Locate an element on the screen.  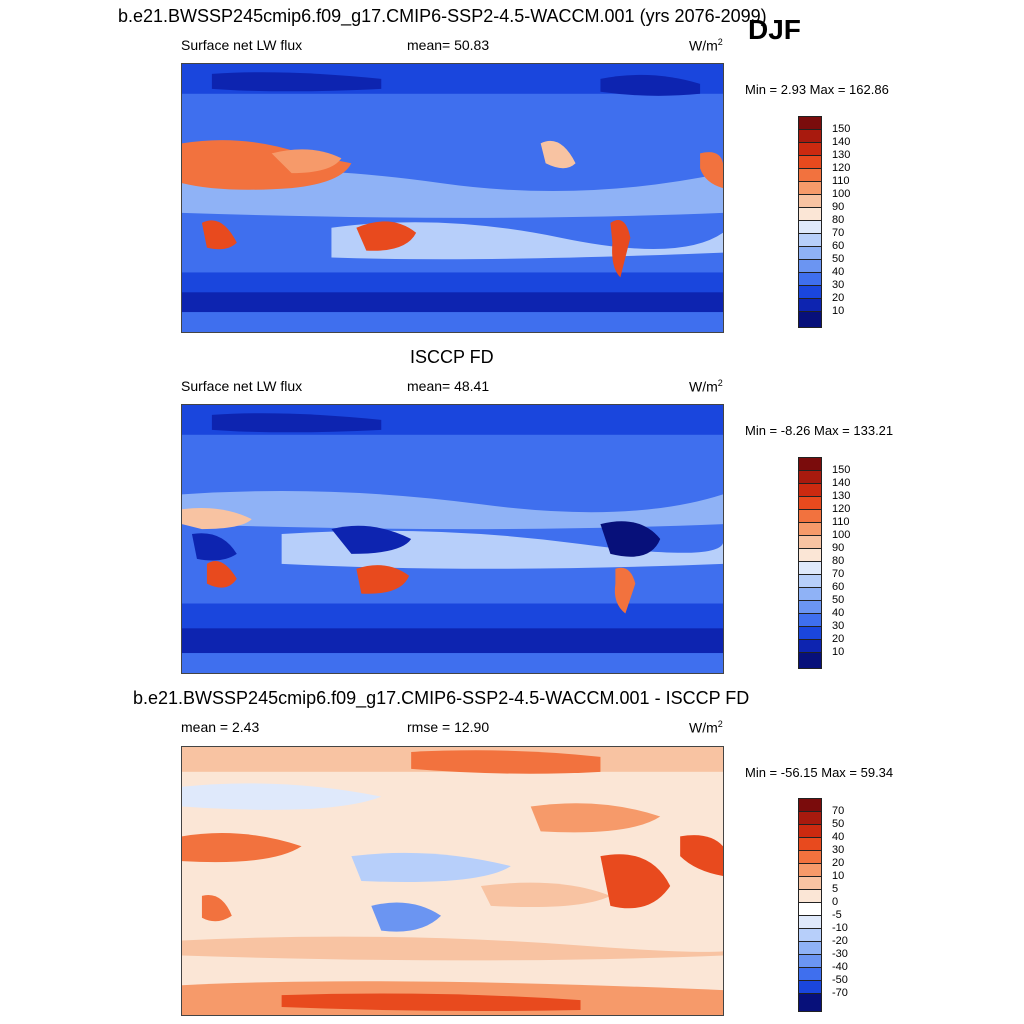
panel2-left-label: Surface net LW flux is located at coordinates (242, 386).